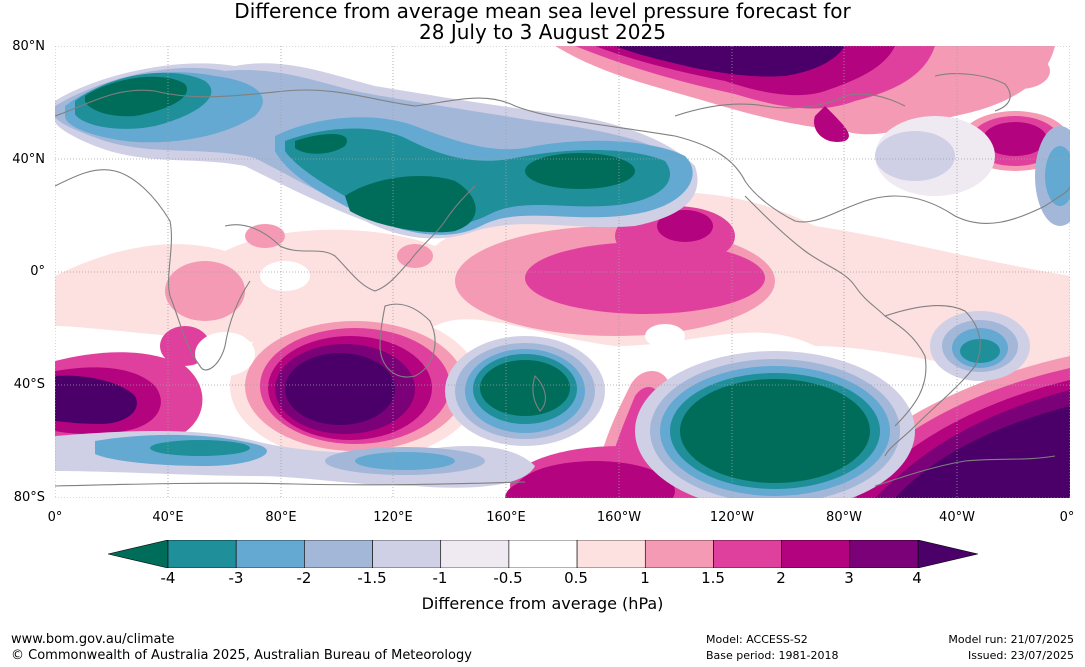  Describe the element at coordinates (138, 554) in the screenshot. I see `colorbar-min-arrow` at that location.